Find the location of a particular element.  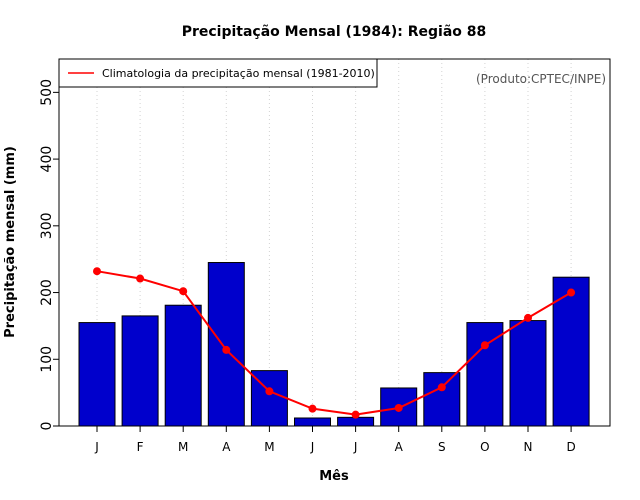

legend-box is located at coordinates (218, 73).